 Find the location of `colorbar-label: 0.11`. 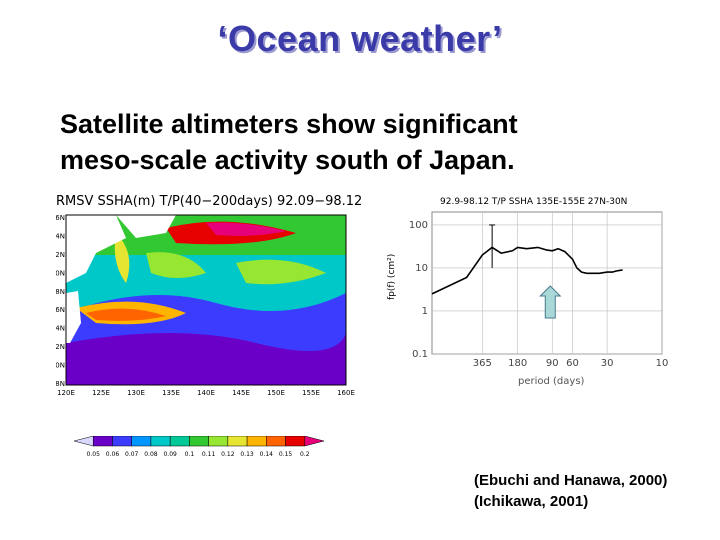

colorbar-label: 0.11 is located at coordinates (209, 454).